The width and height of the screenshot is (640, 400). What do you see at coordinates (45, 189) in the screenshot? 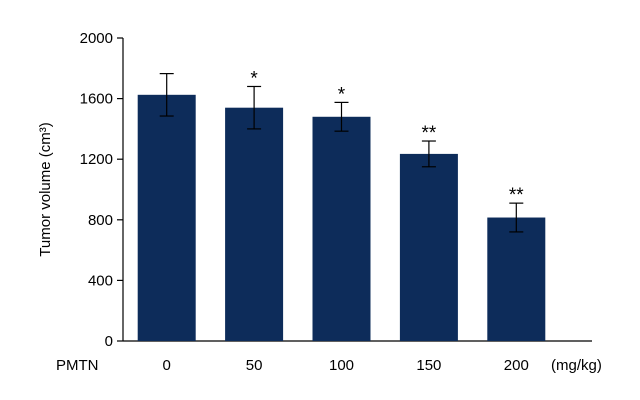
I see `y-axis-title: Tumor volume (cm³)` at bounding box center [45, 189].